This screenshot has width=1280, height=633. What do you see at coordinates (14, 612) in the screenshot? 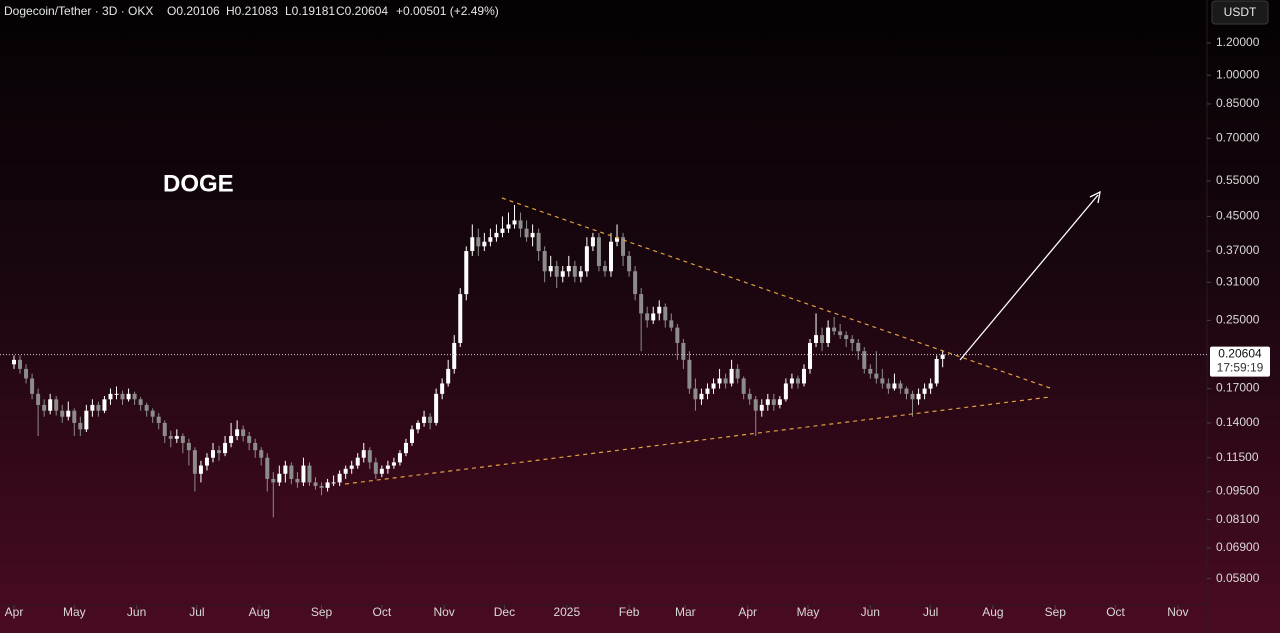
I see `x-tick-label: Apr` at bounding box center [14, 612].